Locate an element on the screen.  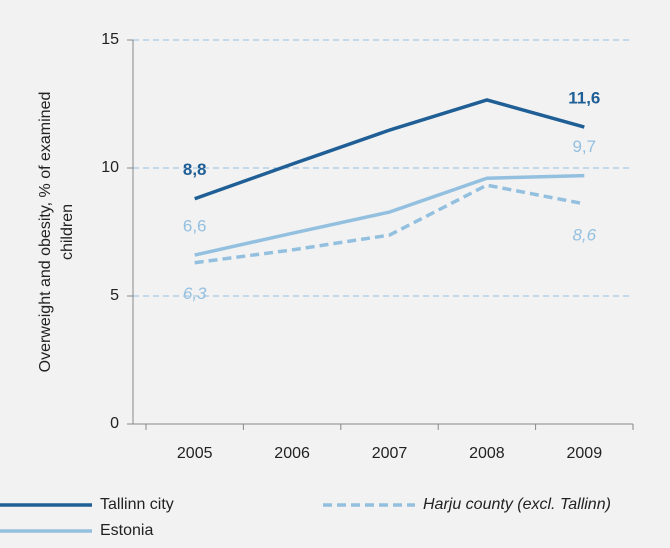
data-label: 8,8 is located at coordinates (195, 169).